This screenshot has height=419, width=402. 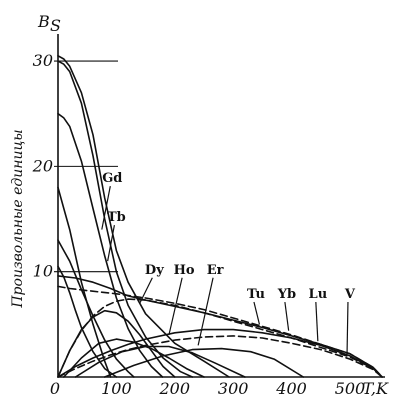 What do you see at coordinates (347, 328) in the screenshot?
I see `leader-line-v` at bounding box center [347, 328].